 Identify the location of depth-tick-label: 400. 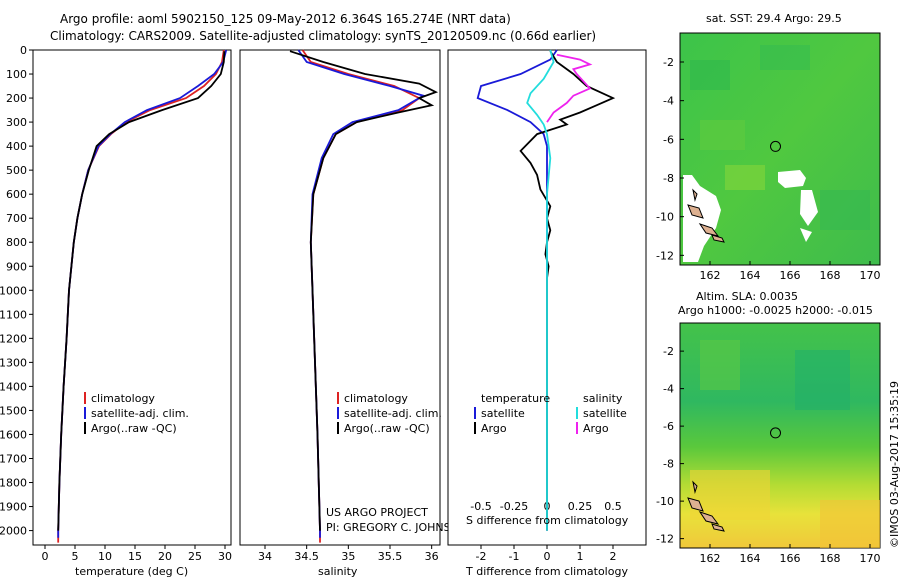
(16, 146).